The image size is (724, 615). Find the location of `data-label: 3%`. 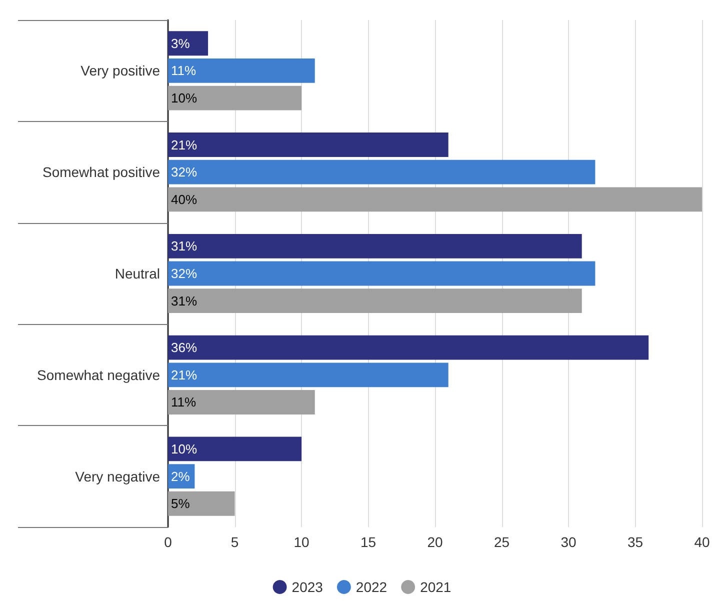

data-label: 3% is located at coordinates (180, 43).